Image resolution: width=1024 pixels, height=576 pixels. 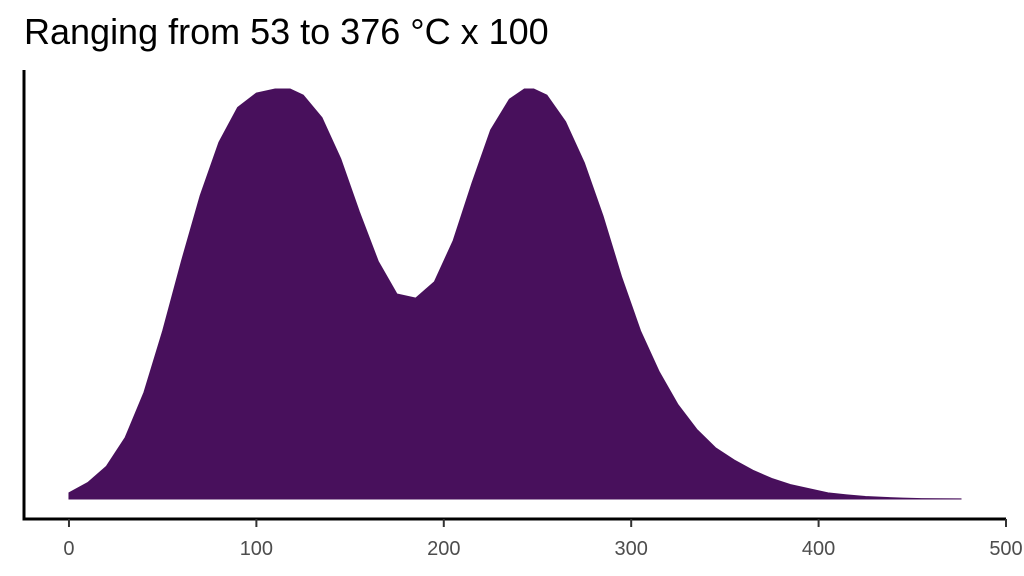 I want to click on x-tick-label: 200, so click(x=443, y=549).